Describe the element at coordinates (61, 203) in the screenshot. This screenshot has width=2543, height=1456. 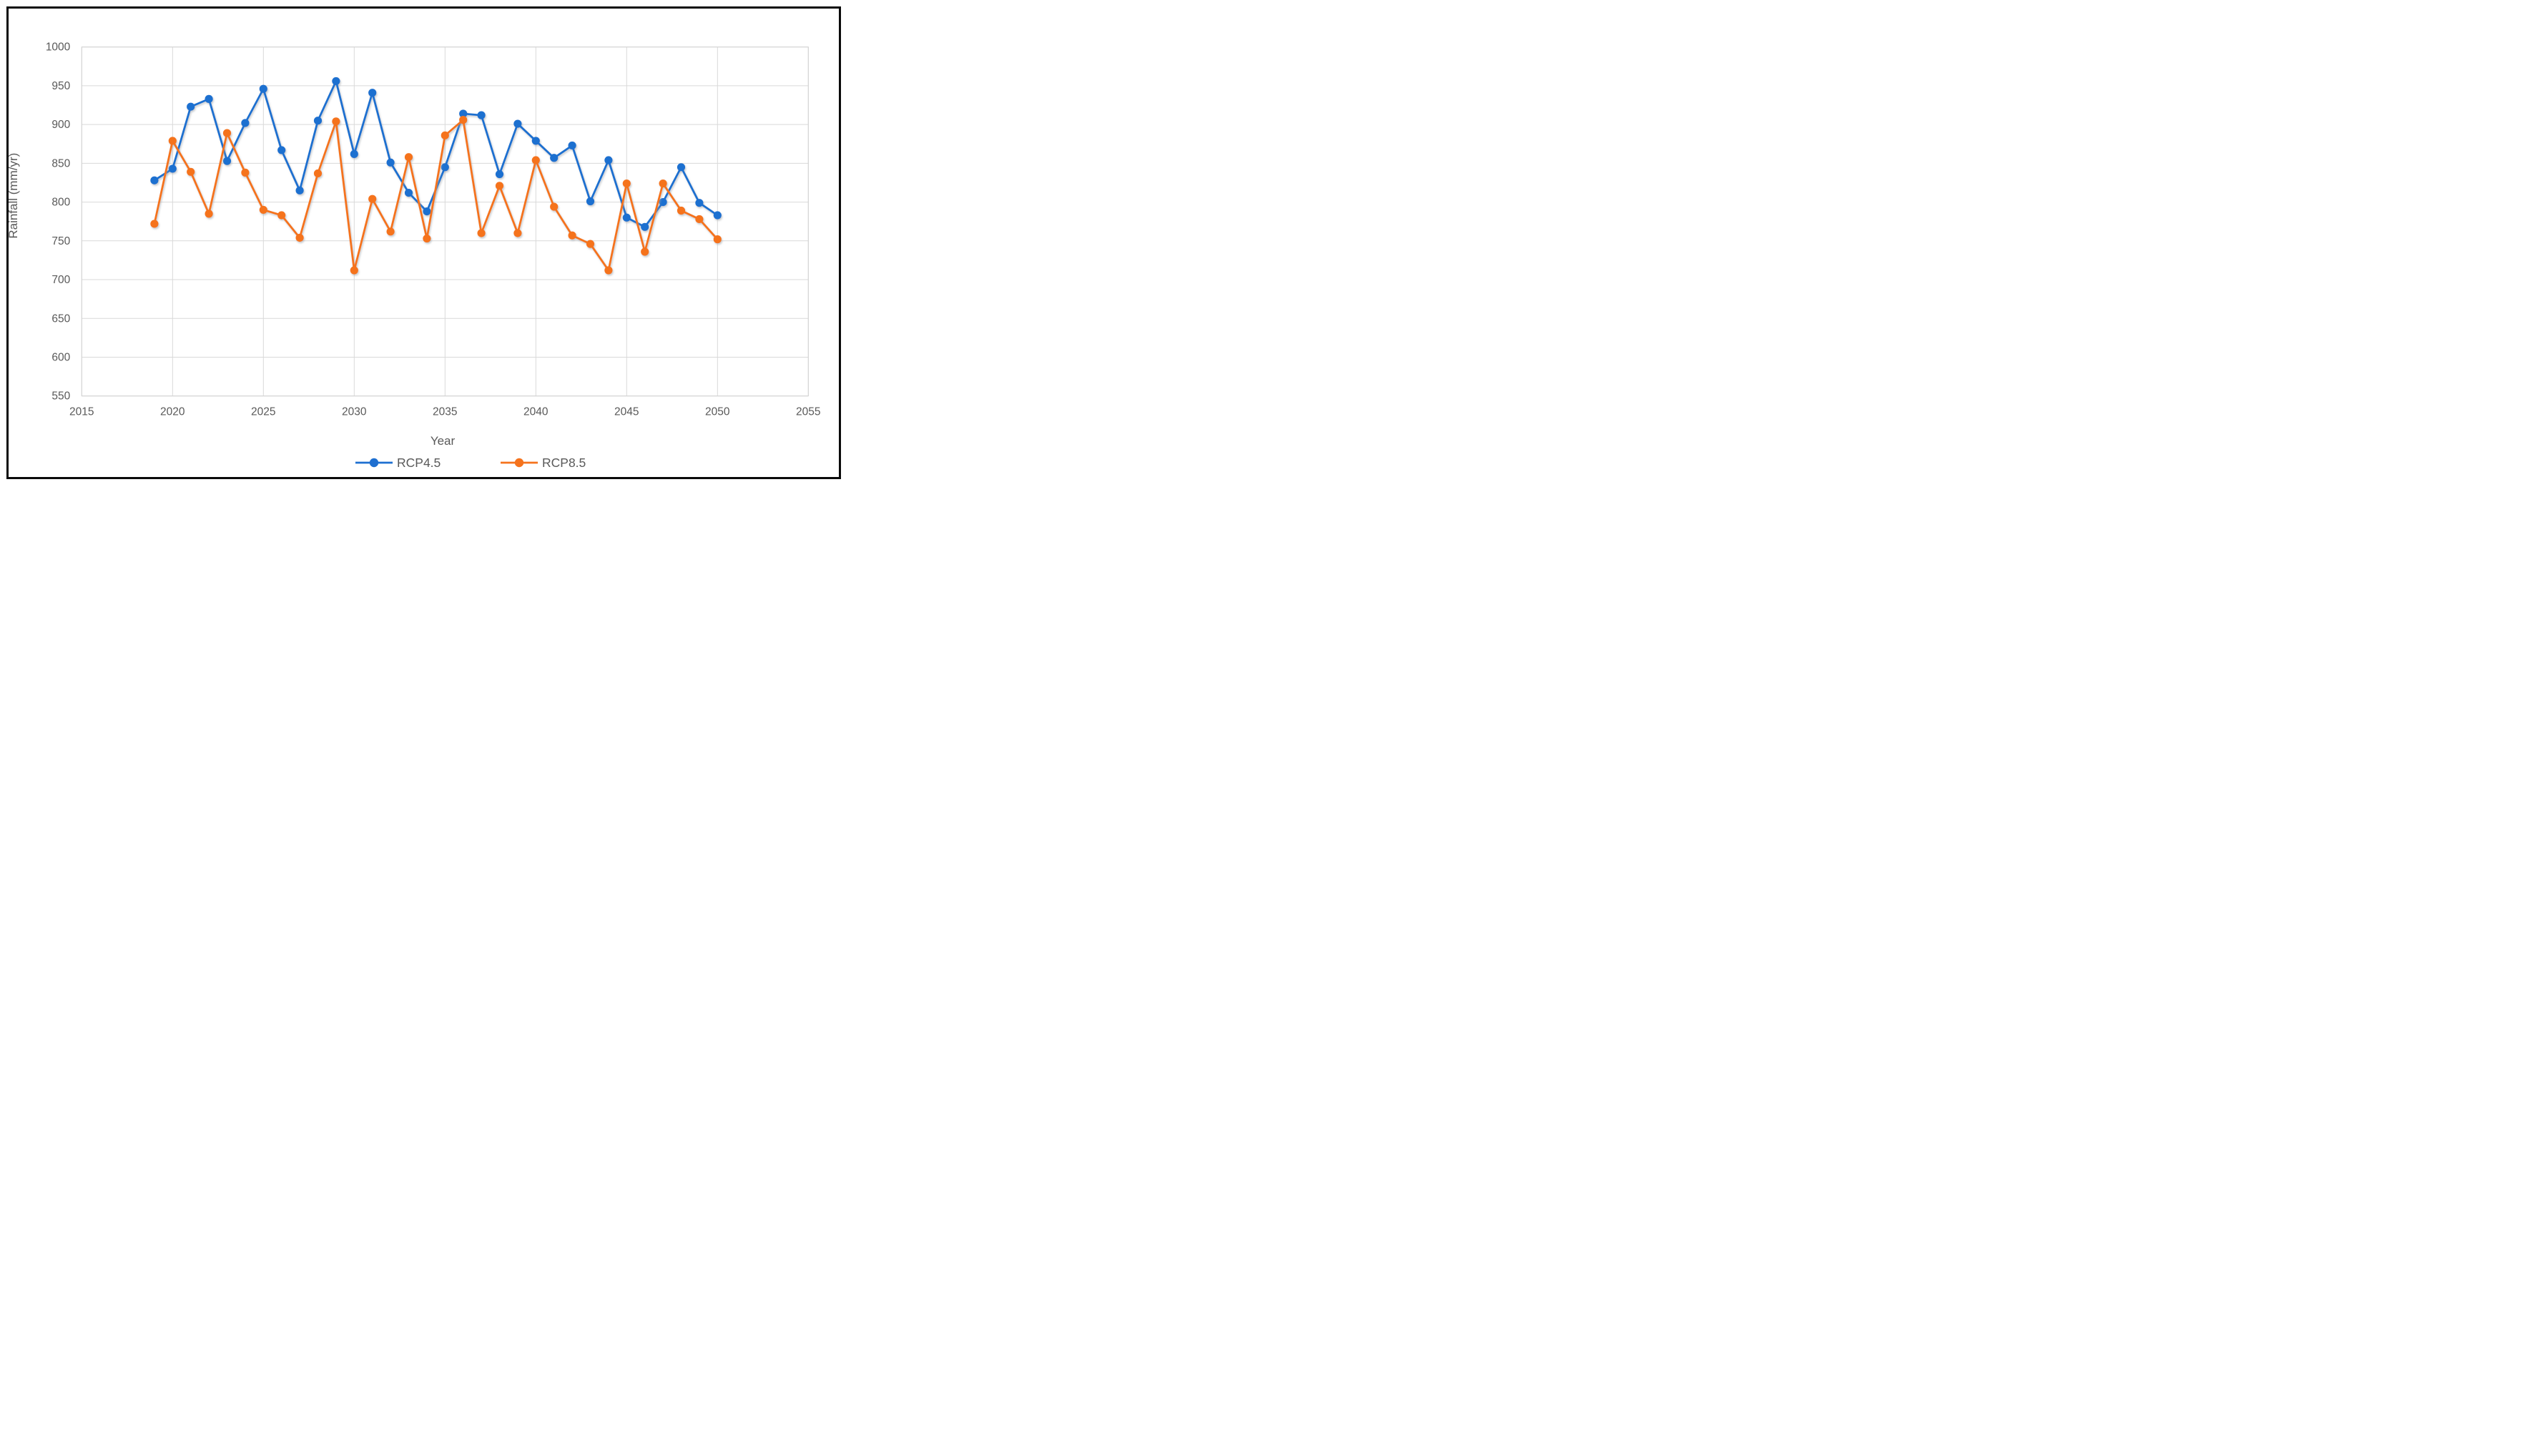
I see `y-tick-label: 800` at that location.